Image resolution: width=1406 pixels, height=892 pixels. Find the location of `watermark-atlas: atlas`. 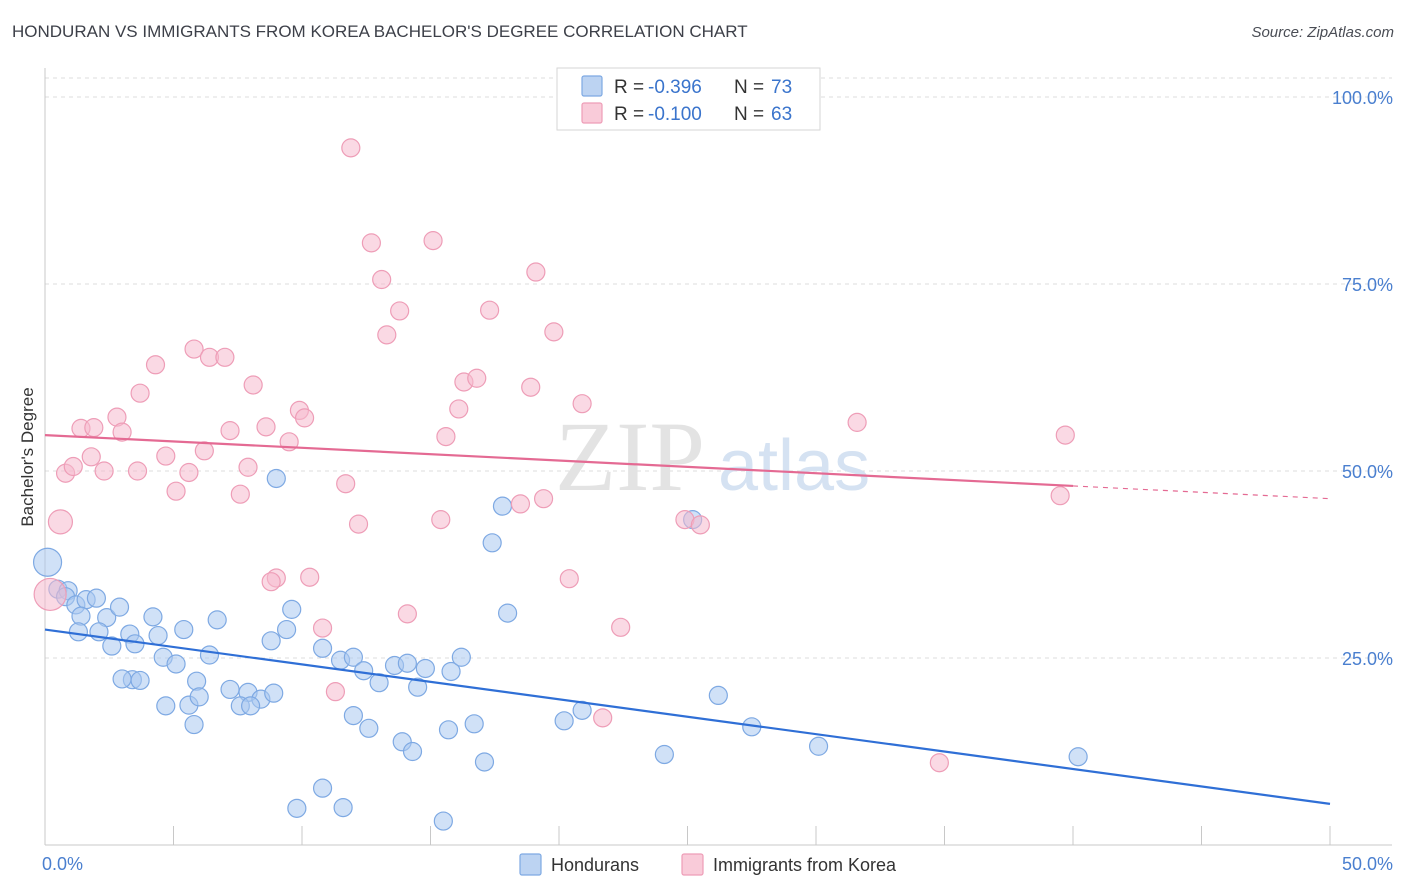

watermark-atlas: atlas is located at coordinates (794, 466).